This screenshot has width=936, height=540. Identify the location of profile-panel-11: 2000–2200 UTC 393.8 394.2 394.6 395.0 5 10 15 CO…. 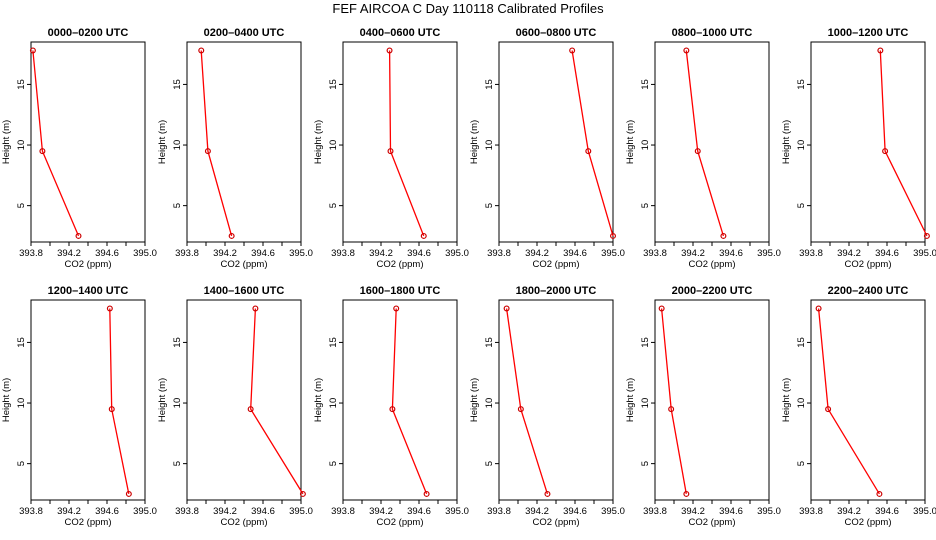
(703, 406).